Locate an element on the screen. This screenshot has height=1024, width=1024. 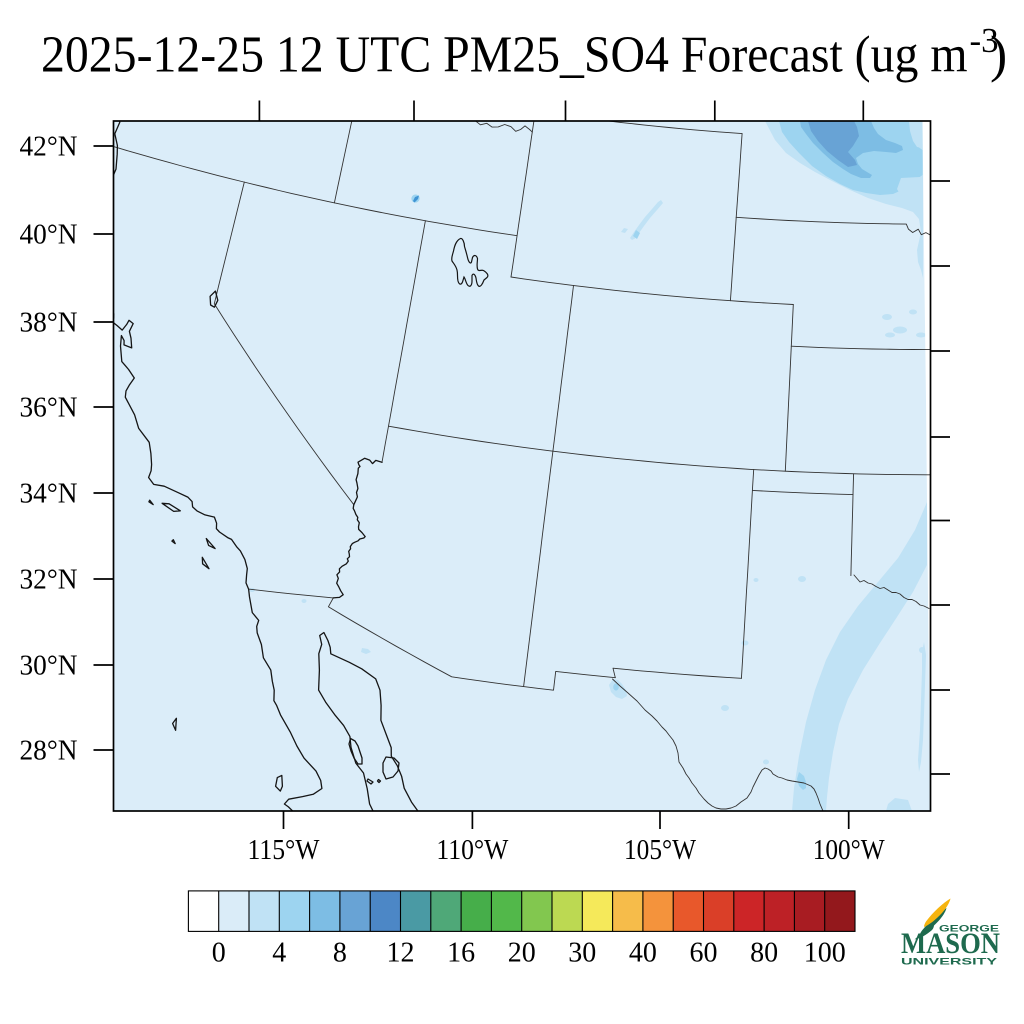
svg-text: 115°W is located at coordinates (284, 850).